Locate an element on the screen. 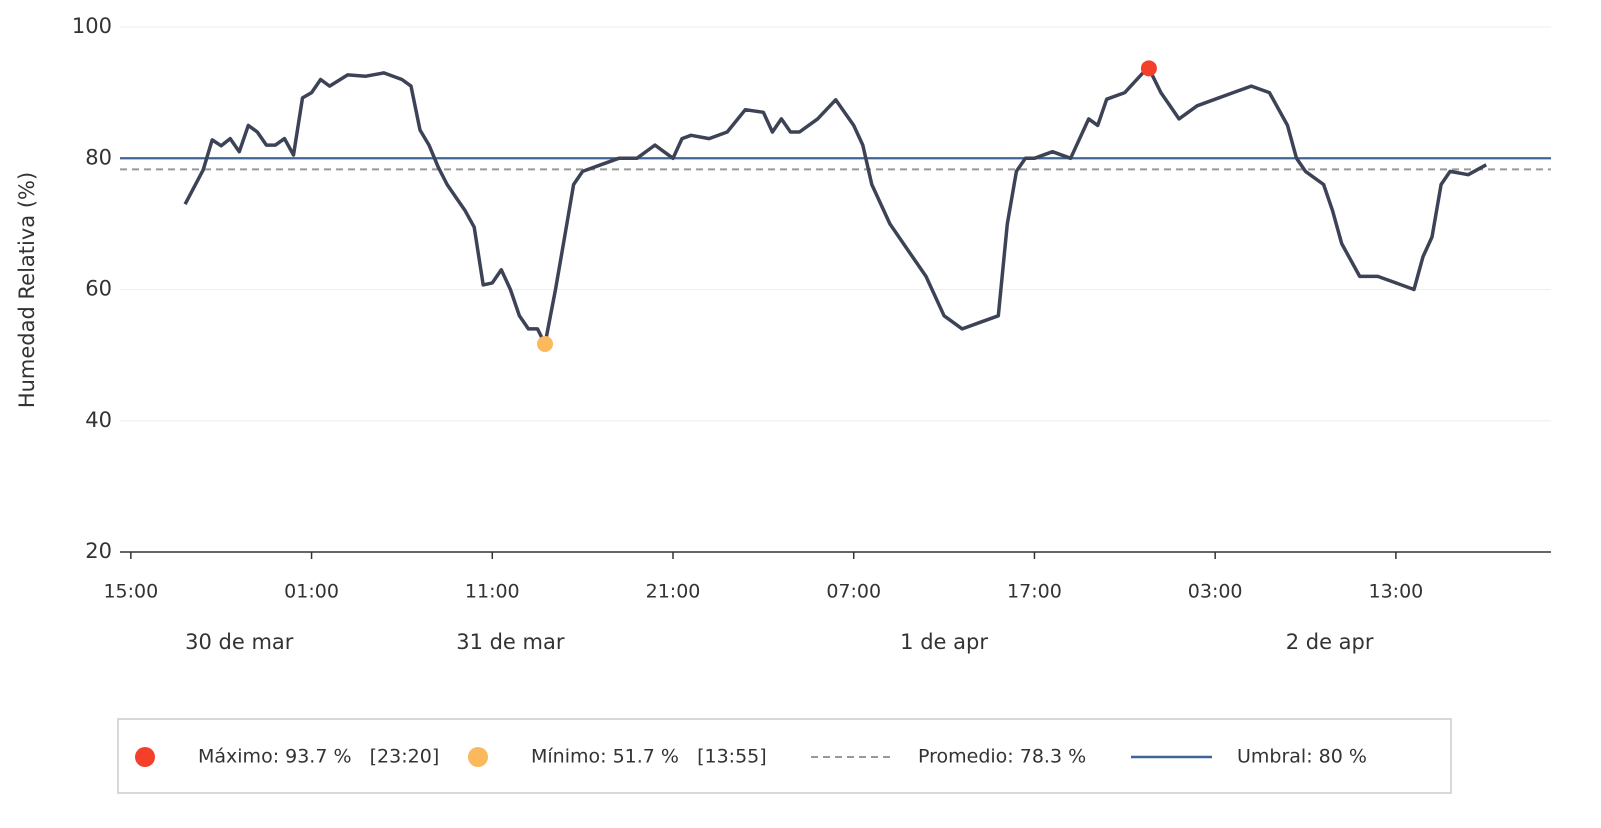 This screenshot has width=1601, height=828. legend-max-label: Máximo: 93.7 % [23:20] is located at coordinates (318, 757).